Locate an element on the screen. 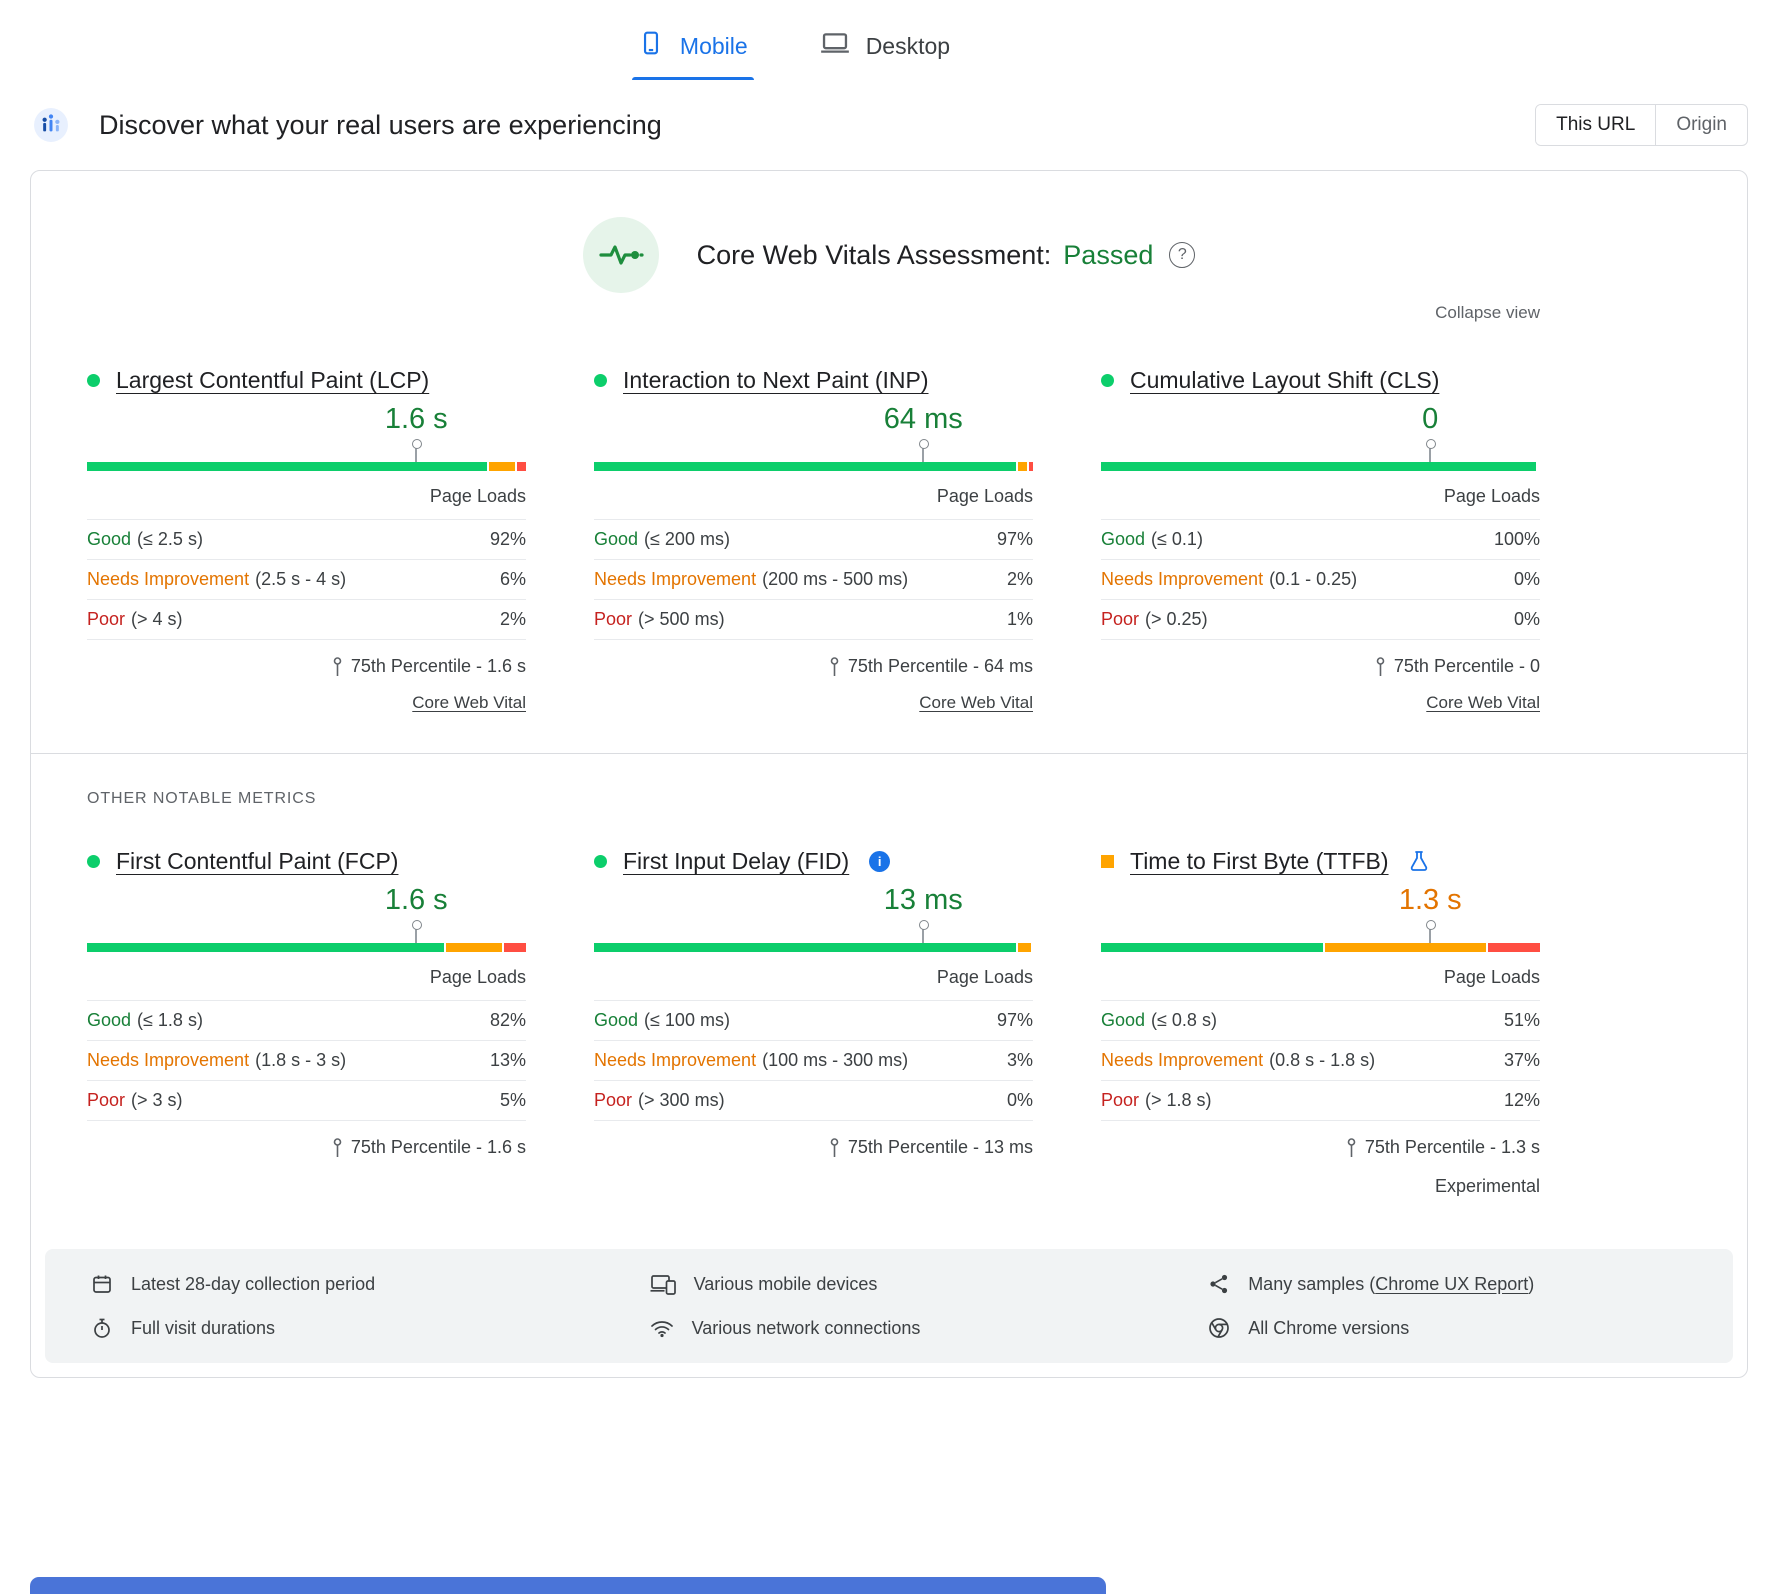 The image size is (1778, 1594). fid-value-row: 13 ms is located at coordinates (813, 898).